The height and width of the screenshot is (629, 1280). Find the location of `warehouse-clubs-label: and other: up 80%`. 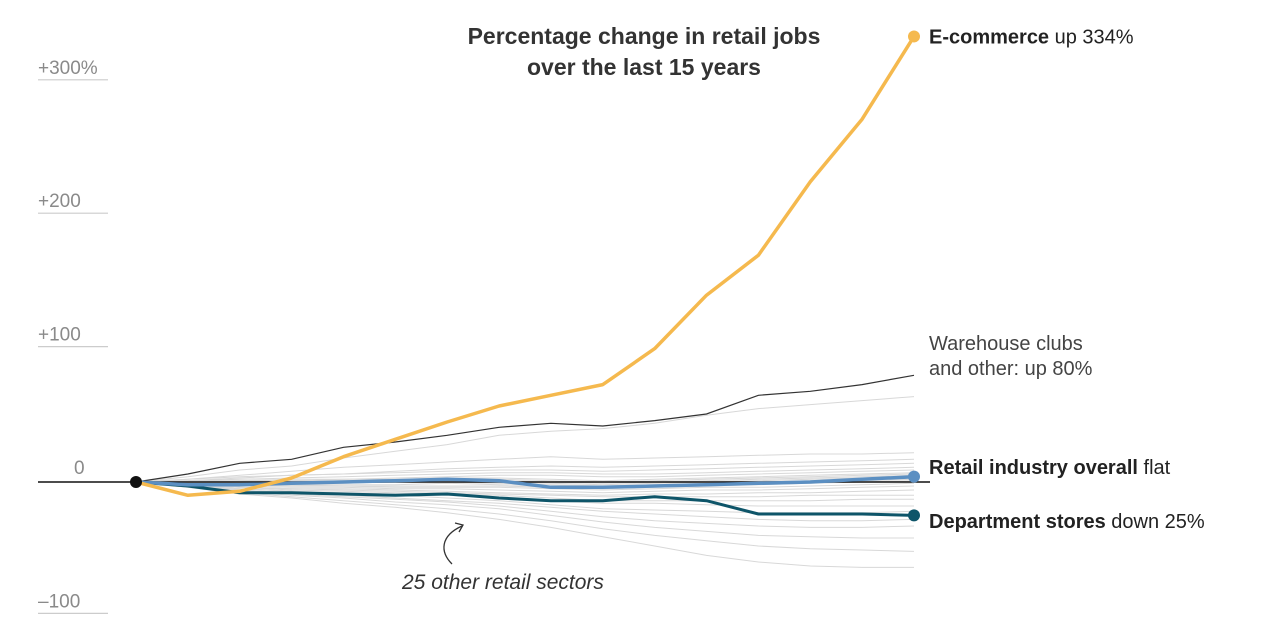

warehouse-clubs-label: and other: up 80% is located at coordinates (1011, 369).